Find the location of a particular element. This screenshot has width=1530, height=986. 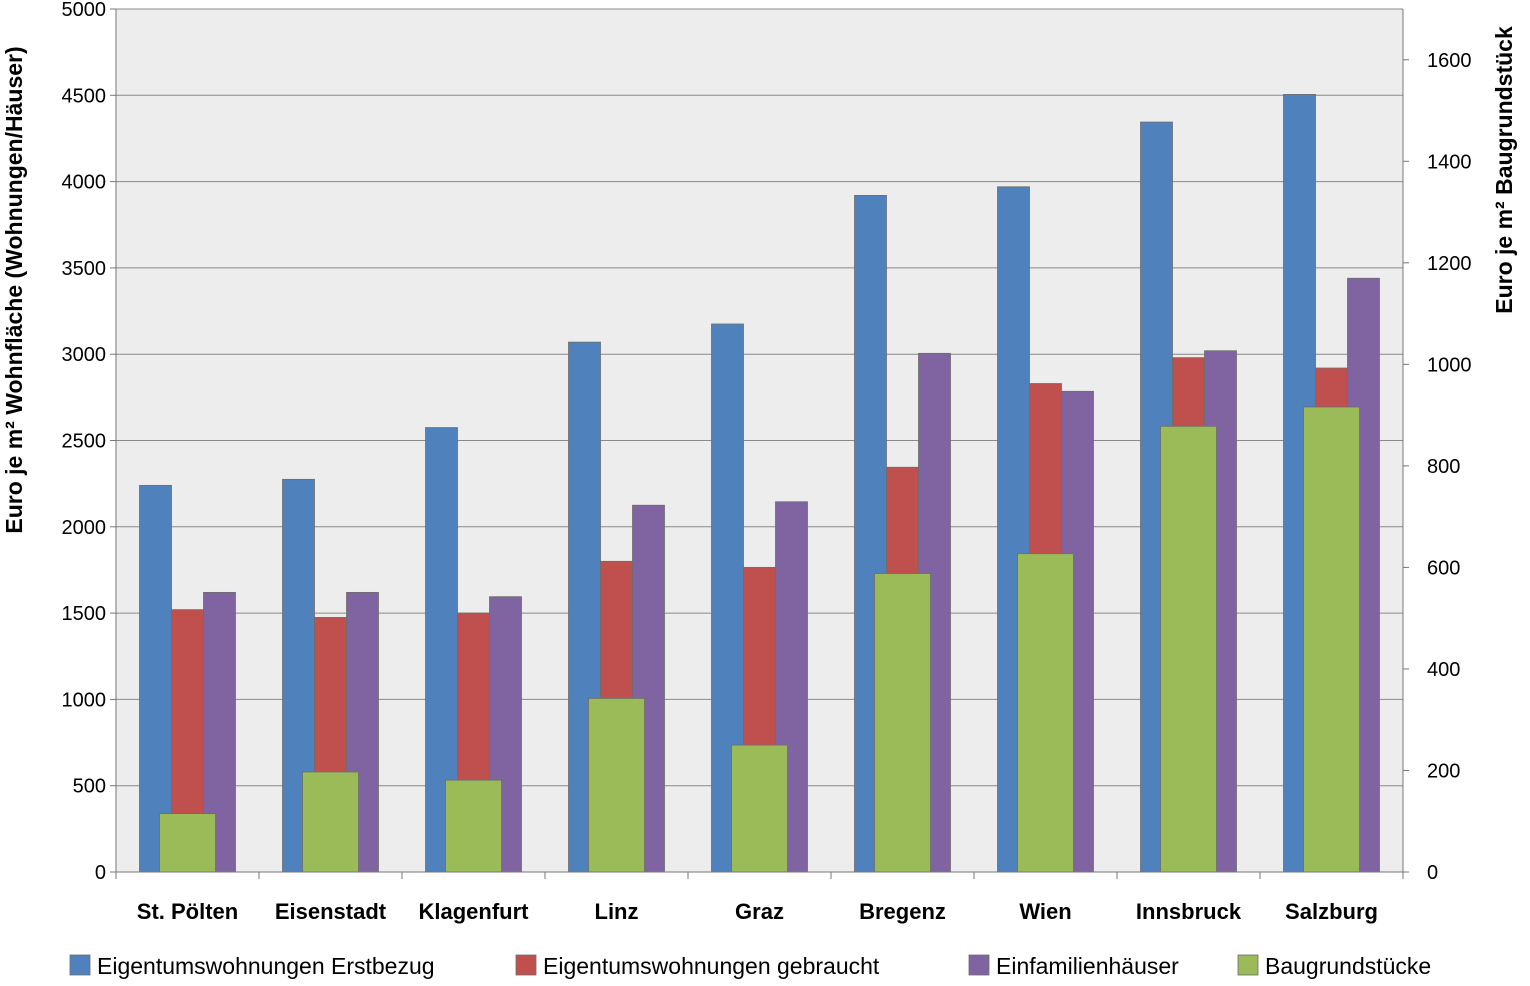

bar-eigentumswohnungen-erstbezug is located at coordinates (155, 678).